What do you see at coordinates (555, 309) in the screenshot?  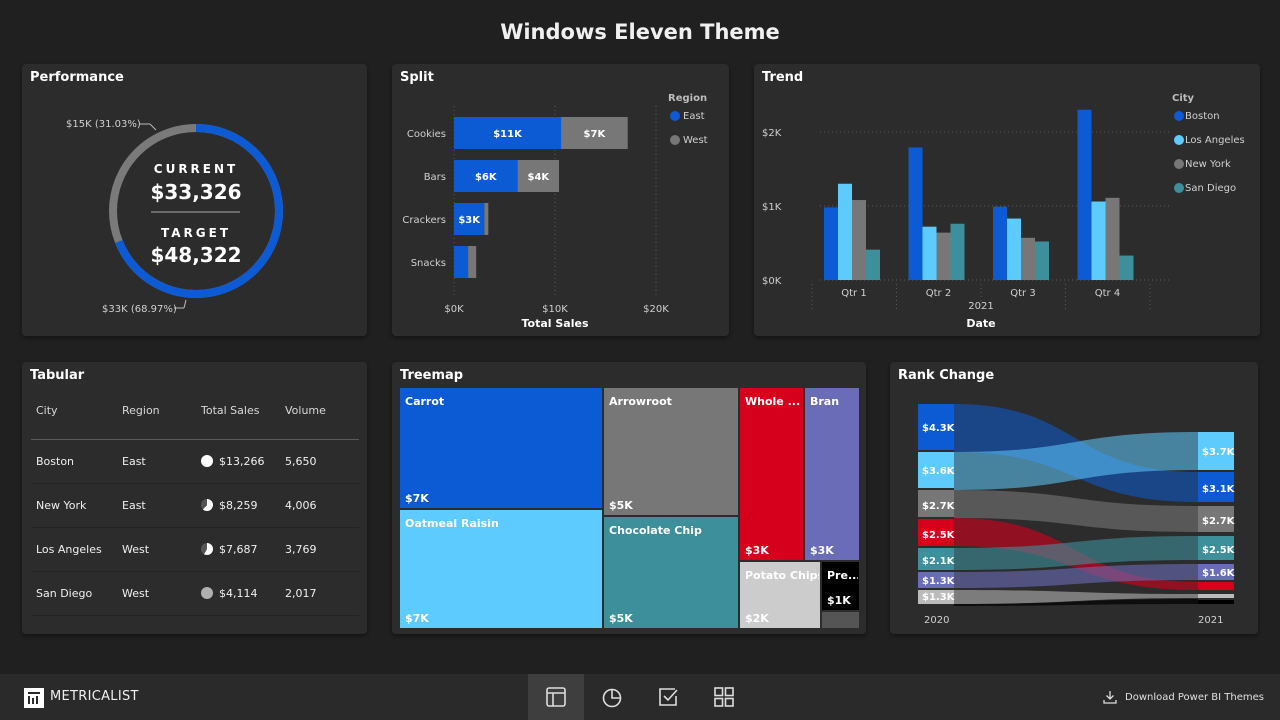 I see `split-x-tick: $10K` at bounding box center [555, 309].